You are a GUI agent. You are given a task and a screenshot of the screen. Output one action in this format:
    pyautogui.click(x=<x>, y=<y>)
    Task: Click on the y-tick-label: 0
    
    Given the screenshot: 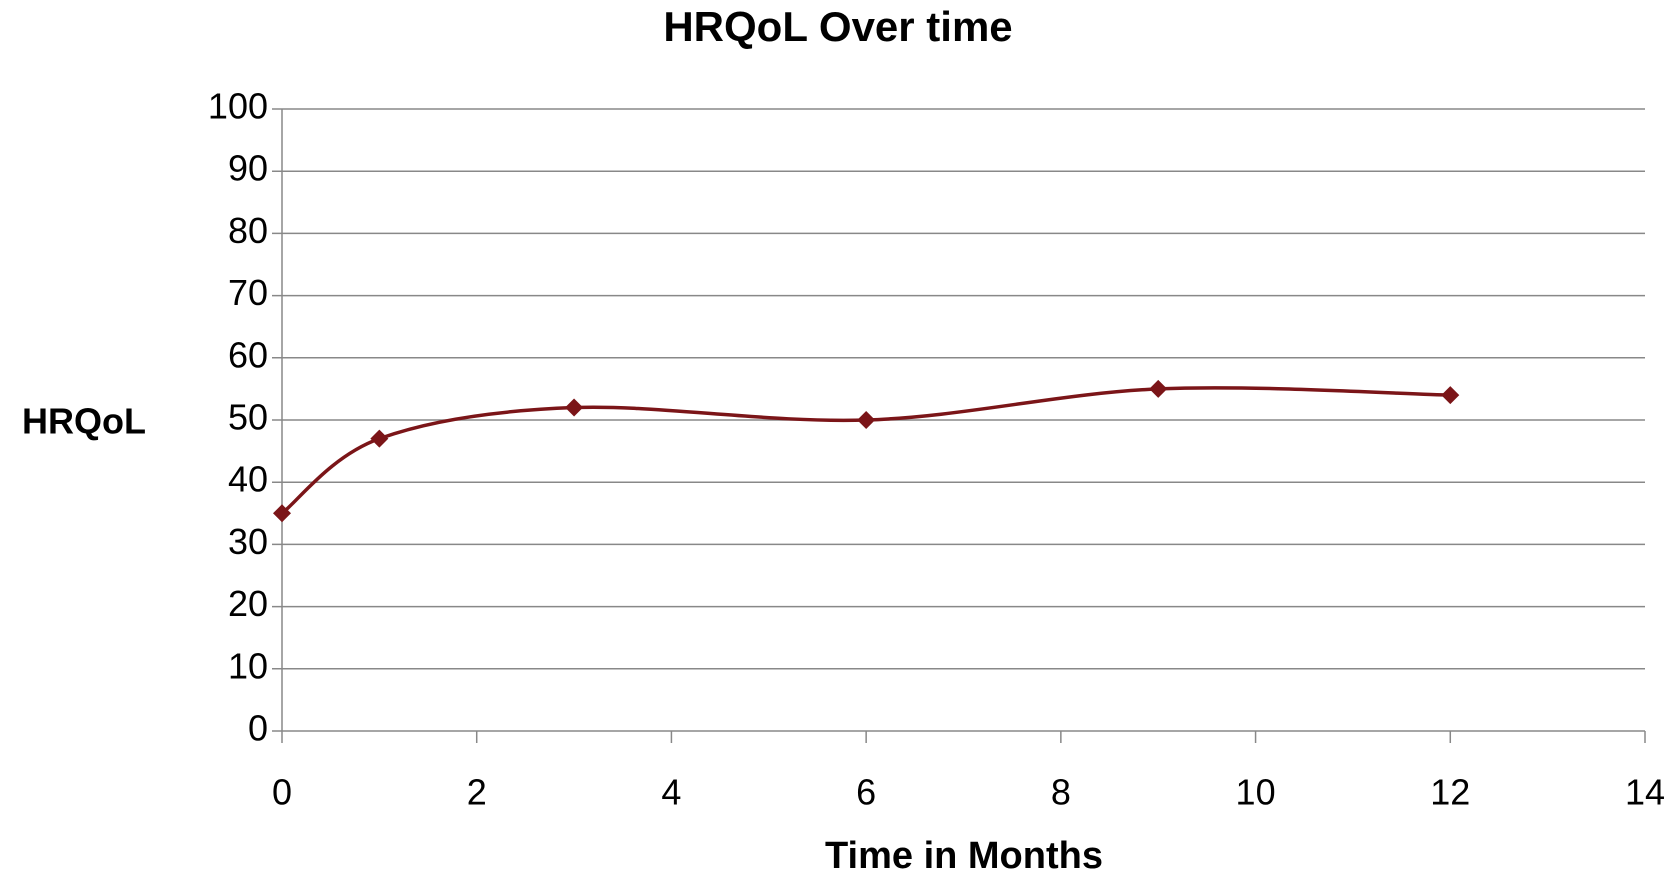 What is the action you would take?
    pyautogui.click(x=258, y=728)
    